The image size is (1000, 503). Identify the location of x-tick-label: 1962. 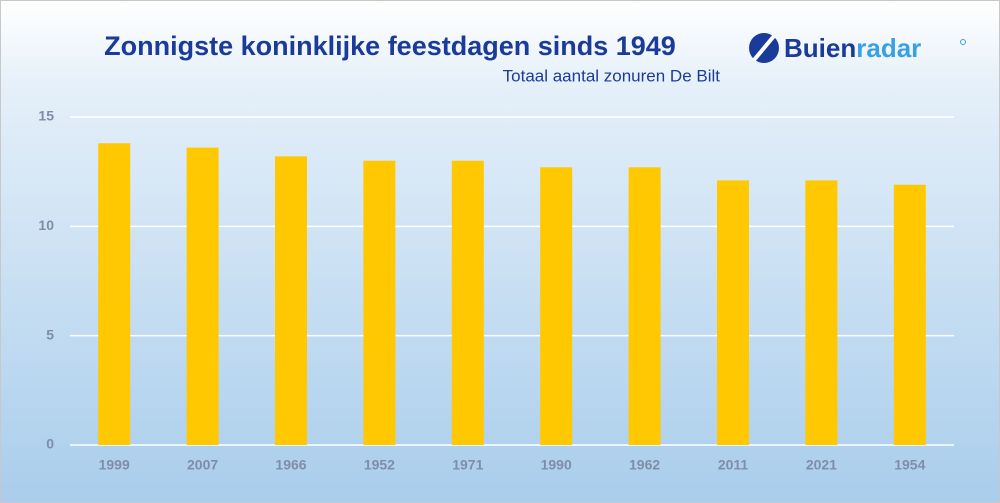
(644, 465).